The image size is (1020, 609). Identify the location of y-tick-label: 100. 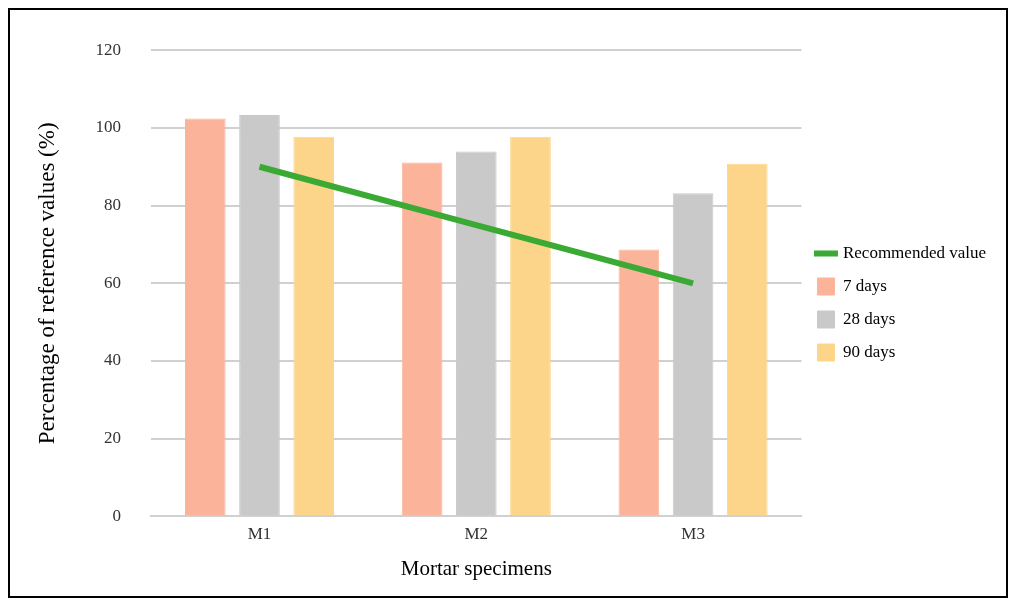
(108, 127).